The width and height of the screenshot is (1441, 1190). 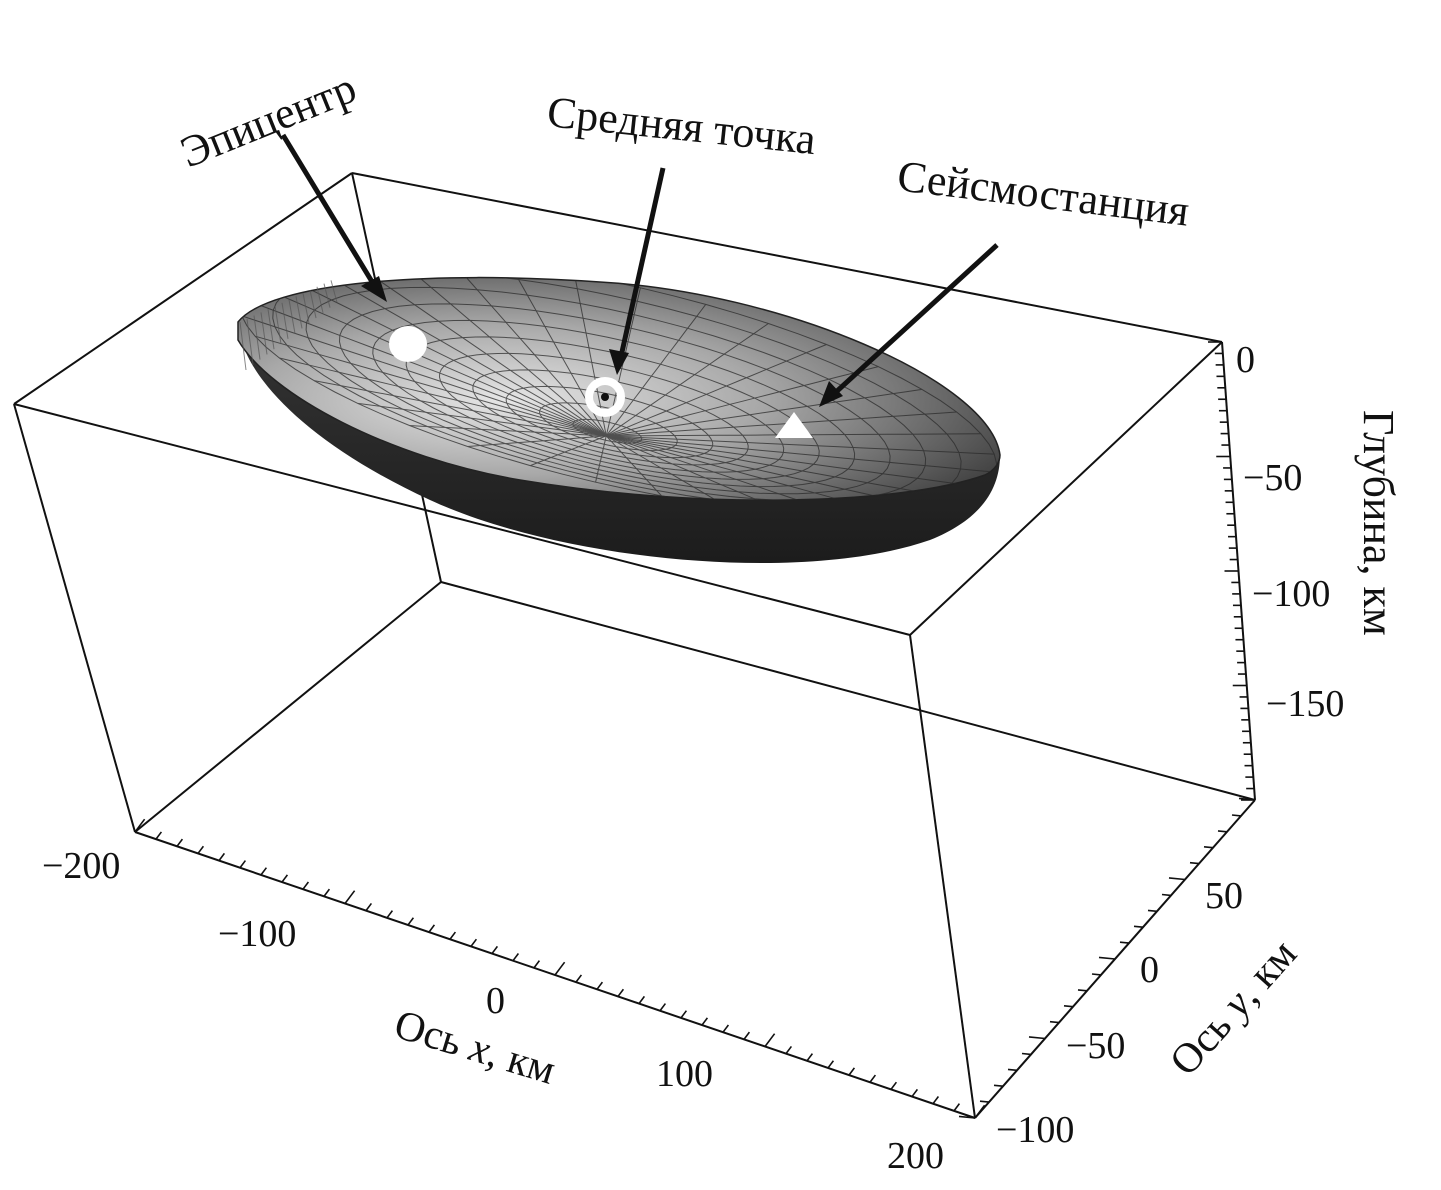 I want to click on markers, so click(x=601, y=382).